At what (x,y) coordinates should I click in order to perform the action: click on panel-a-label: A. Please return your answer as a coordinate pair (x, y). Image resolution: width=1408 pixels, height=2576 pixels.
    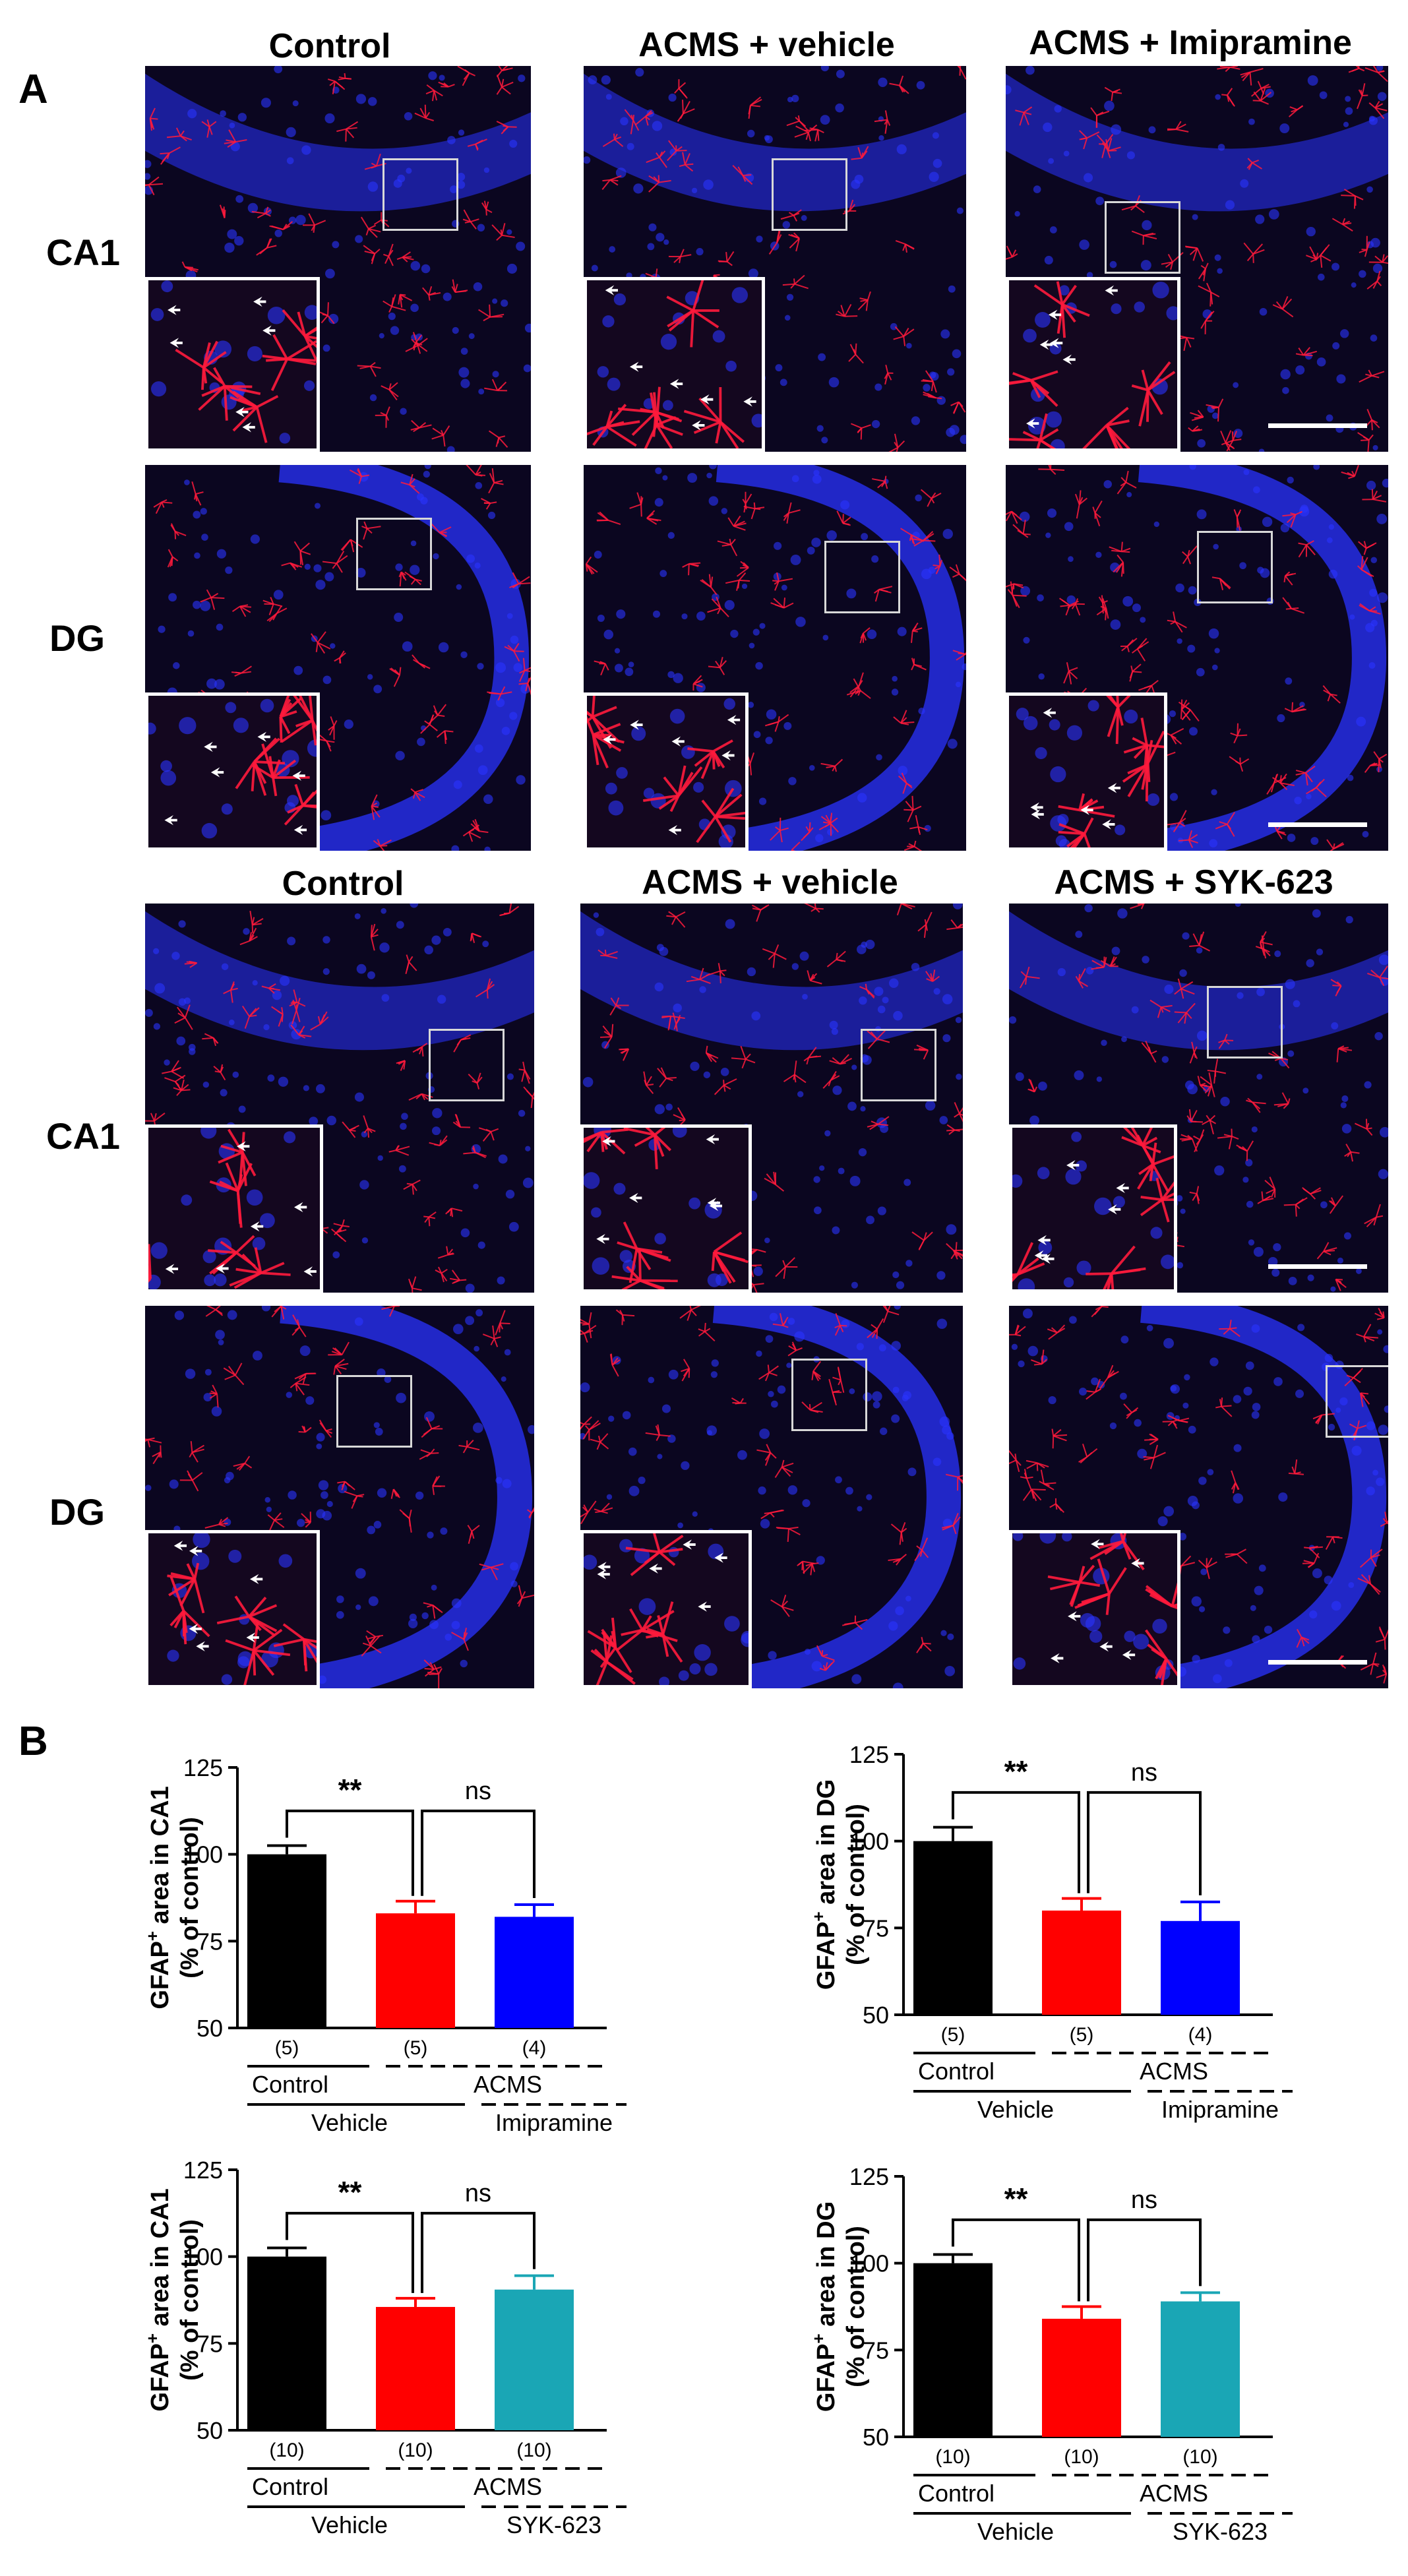
    Looking at the image, I should click on (33, 89).